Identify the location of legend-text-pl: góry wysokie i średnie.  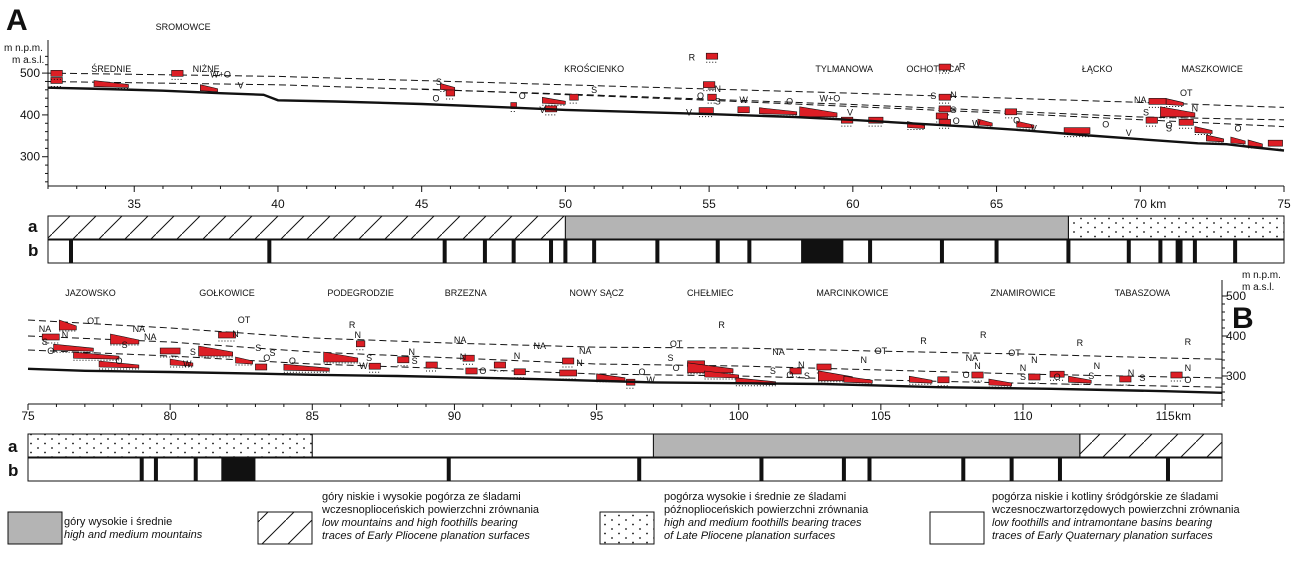
(118, 522).